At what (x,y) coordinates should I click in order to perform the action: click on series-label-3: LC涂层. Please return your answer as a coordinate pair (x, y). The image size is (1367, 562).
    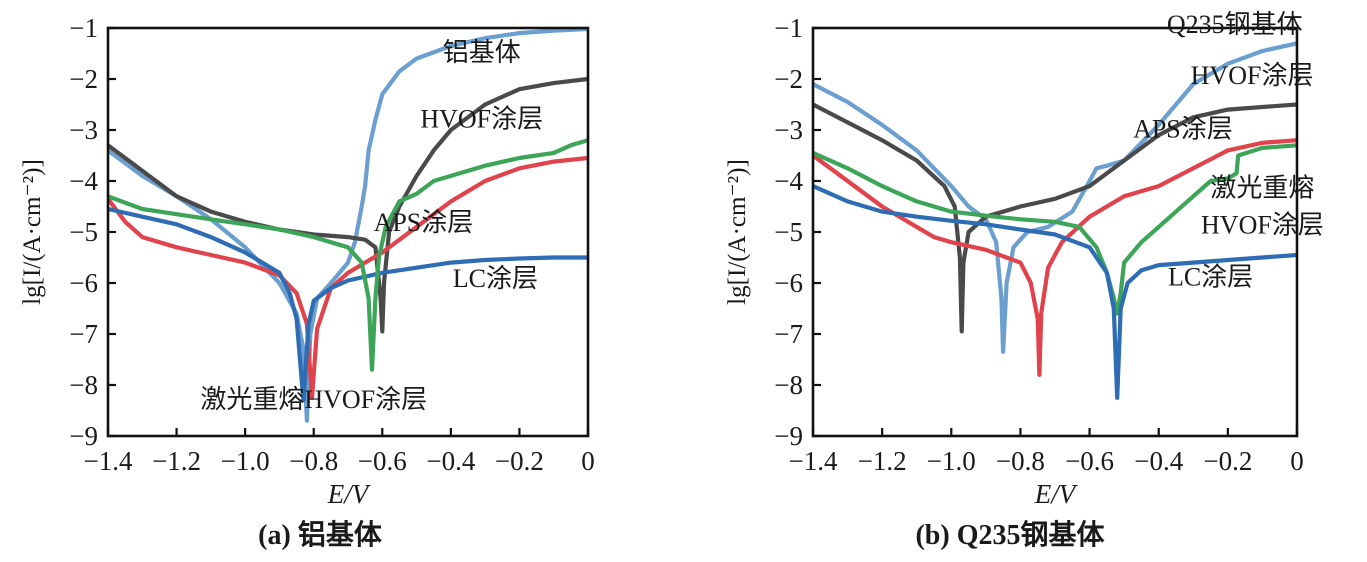
    Looking at the image, I should click on (495, 278).